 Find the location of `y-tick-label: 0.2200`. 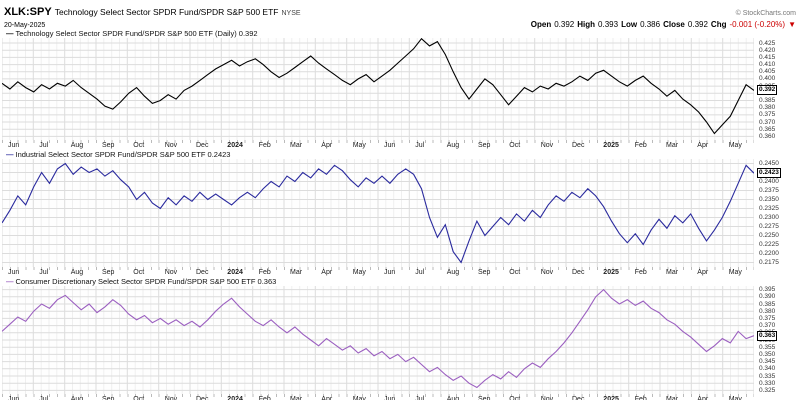

y-tick-label: 0.2200 is located at coordinates (769, 253).